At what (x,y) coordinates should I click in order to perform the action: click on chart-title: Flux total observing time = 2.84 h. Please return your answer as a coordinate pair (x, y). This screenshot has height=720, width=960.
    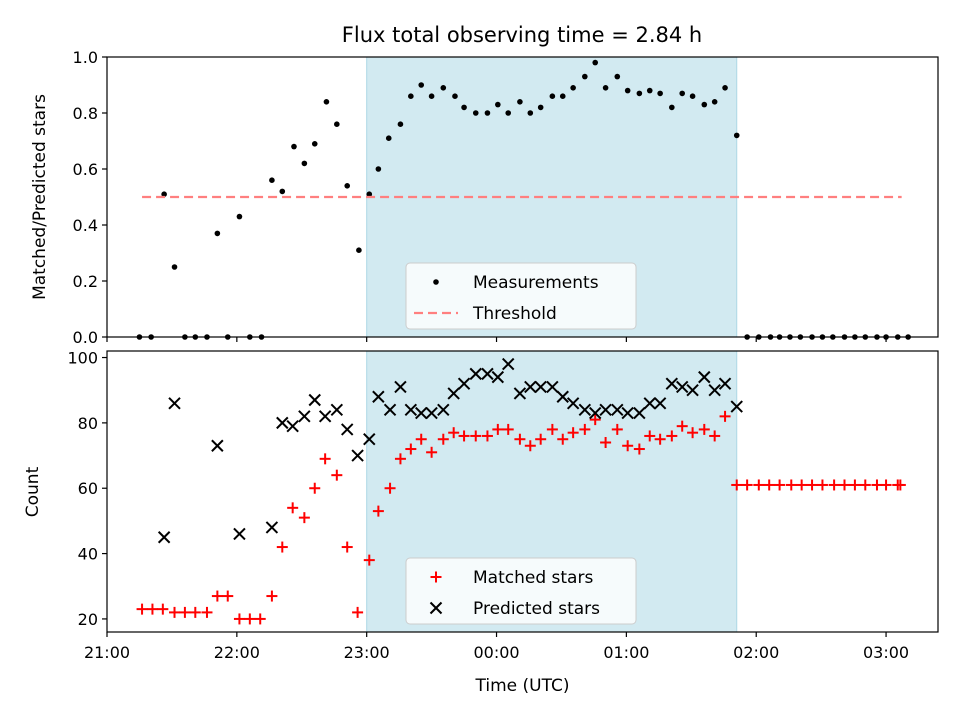
    Looking at the image, I should click on (522, 35).